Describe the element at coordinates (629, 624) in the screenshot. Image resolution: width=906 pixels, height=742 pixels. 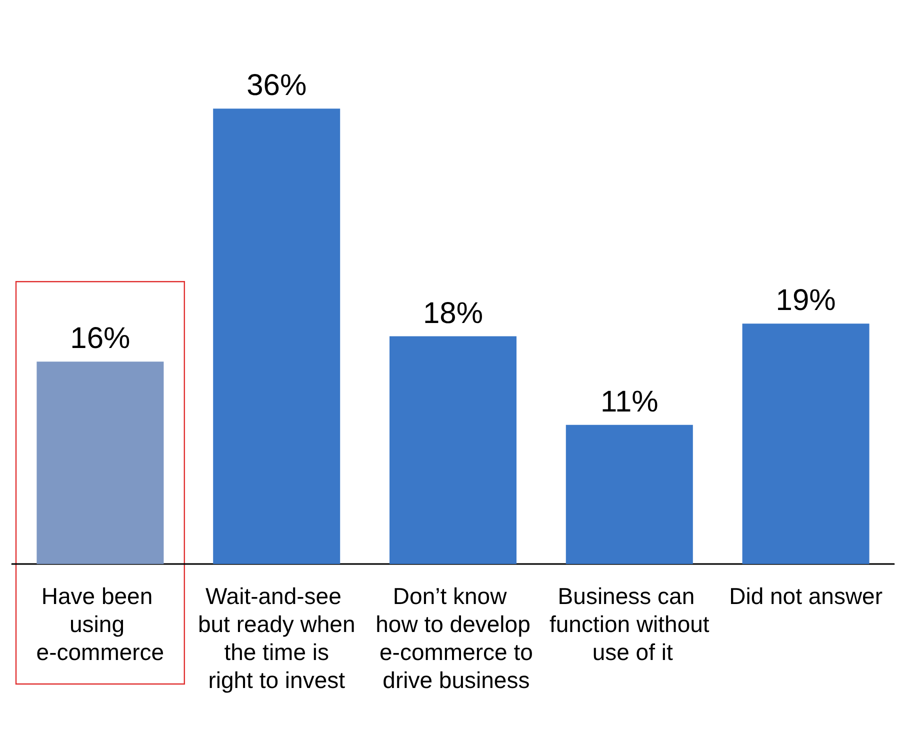
I see `x-tick-label: Business can function without use of it` at that location.